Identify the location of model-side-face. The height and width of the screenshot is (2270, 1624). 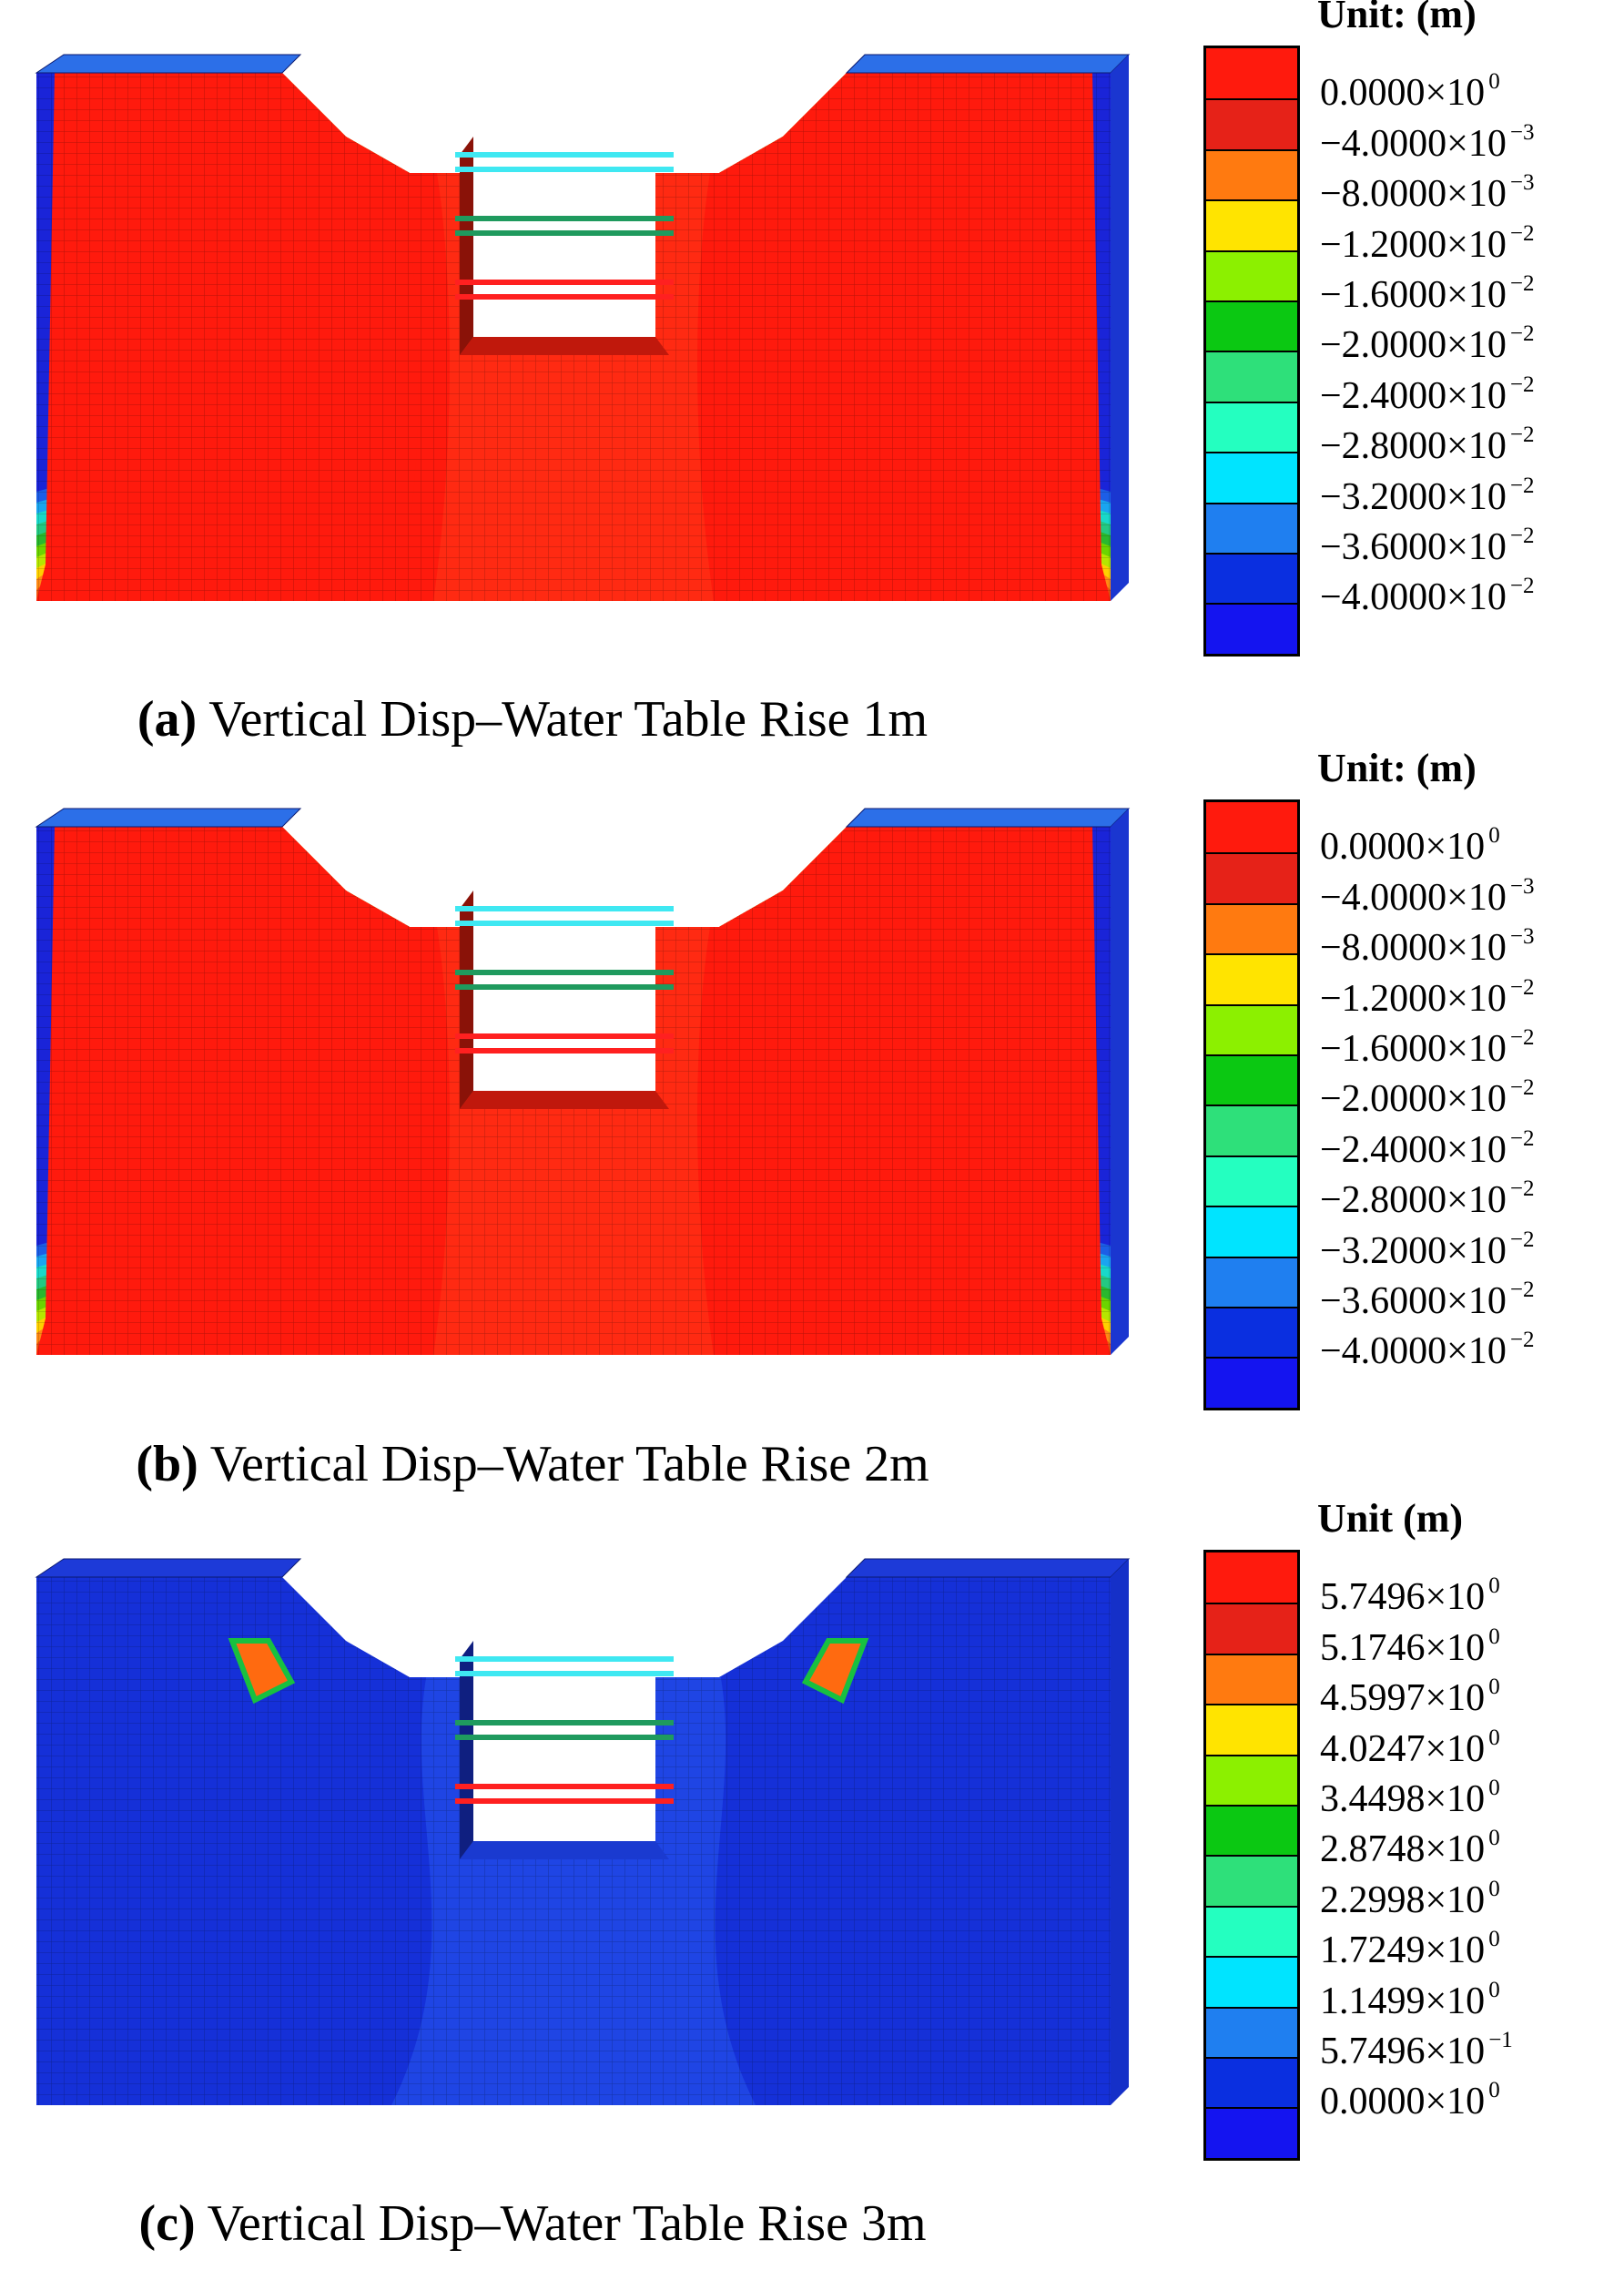
(1120, 1832).